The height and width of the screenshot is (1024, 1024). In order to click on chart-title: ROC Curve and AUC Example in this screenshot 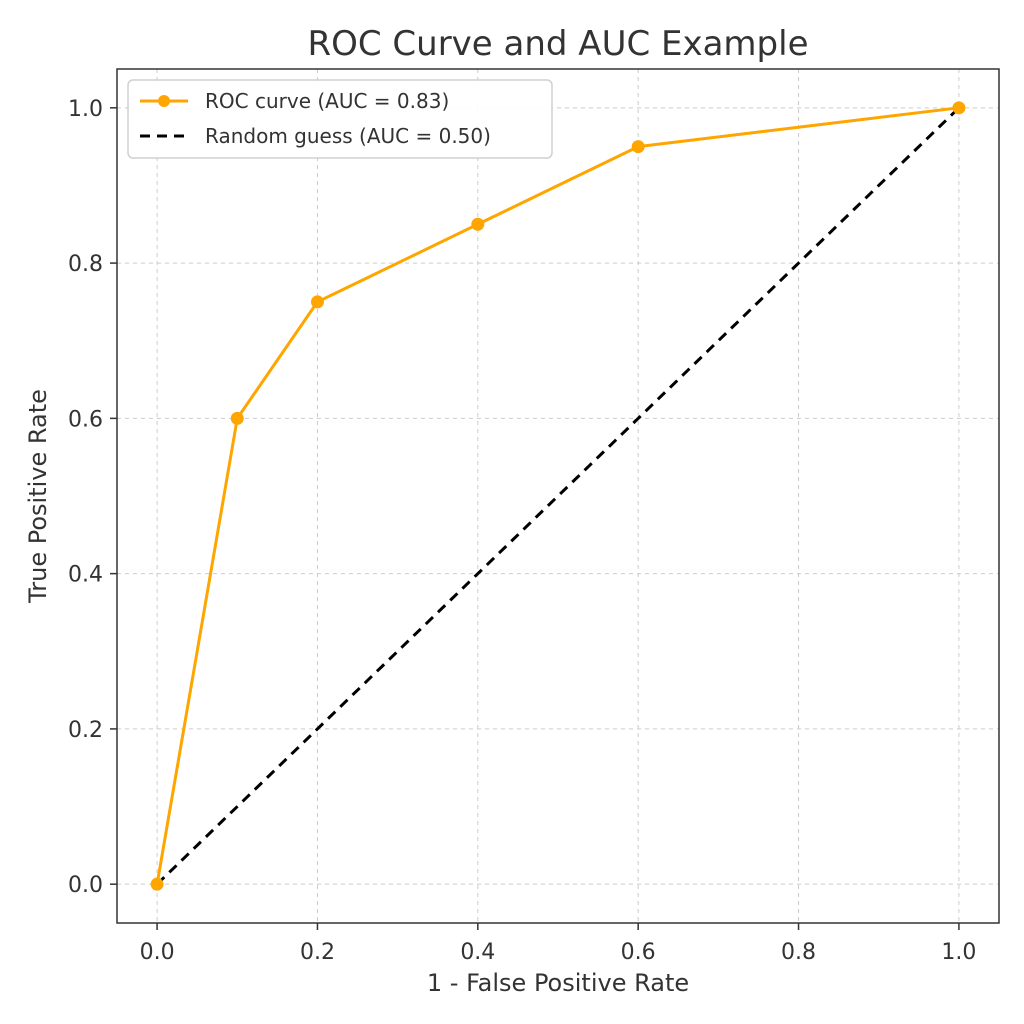, I will do `click(557, 44)`.